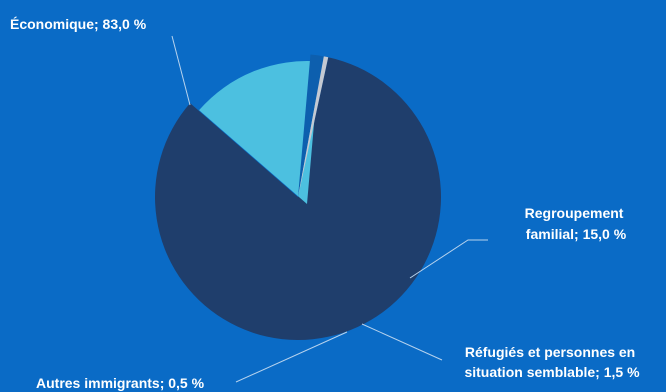  I want to click on slice-label-regroupement-line-1: Regroupement, so click(574, 213).